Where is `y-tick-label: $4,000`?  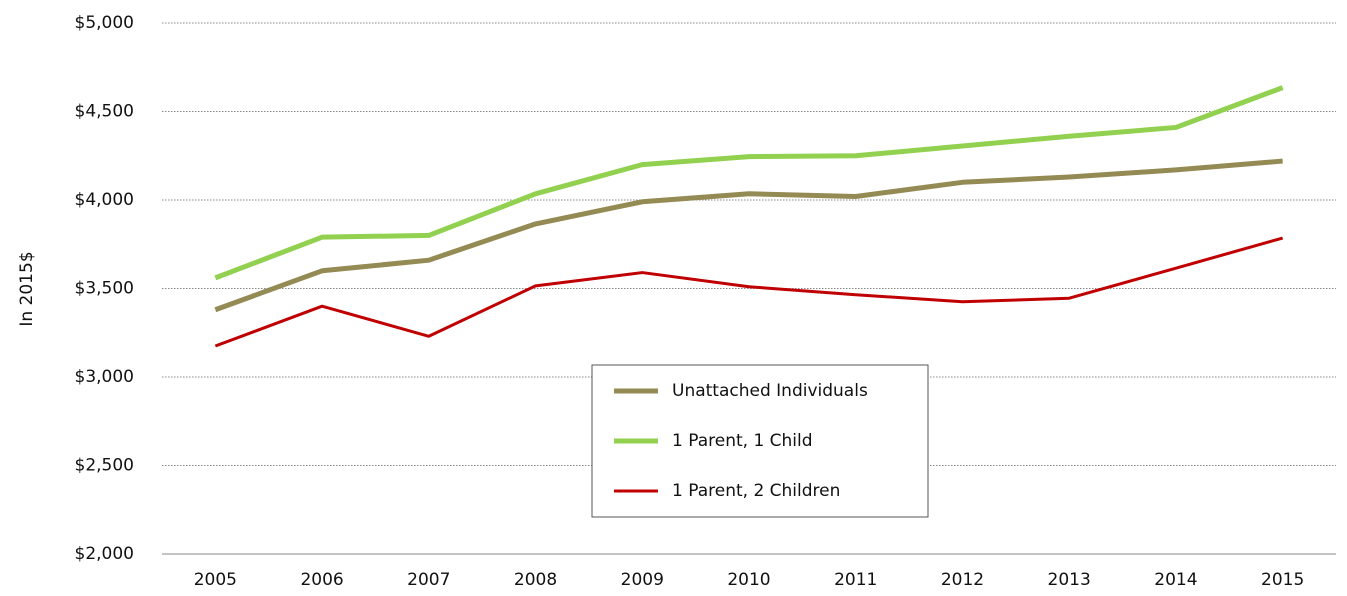 y-tick-label: $4,000 is located at coordinates (104, 200).